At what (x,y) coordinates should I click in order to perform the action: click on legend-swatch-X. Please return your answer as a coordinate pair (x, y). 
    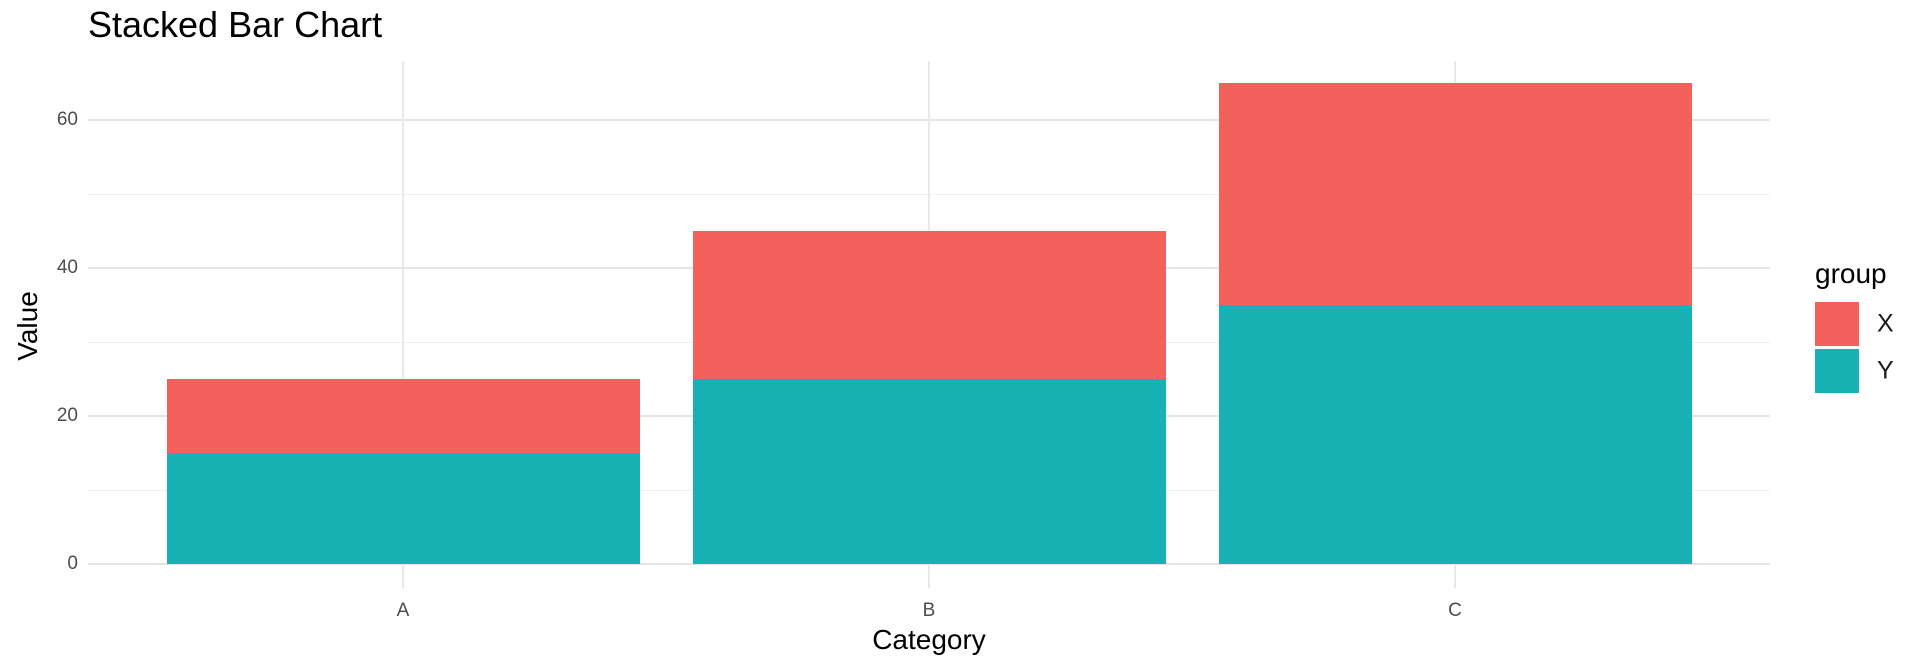
    Looking at the image, I should click on (1837, 324).